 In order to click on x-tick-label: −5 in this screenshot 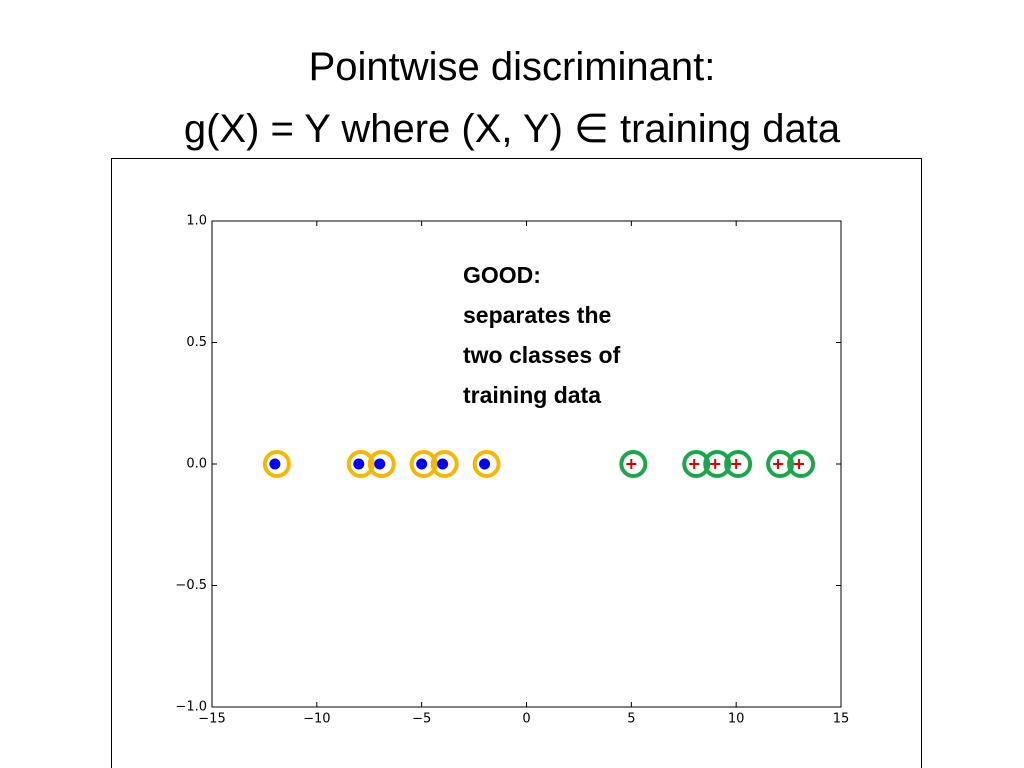, I will do `click(421, 719)`.